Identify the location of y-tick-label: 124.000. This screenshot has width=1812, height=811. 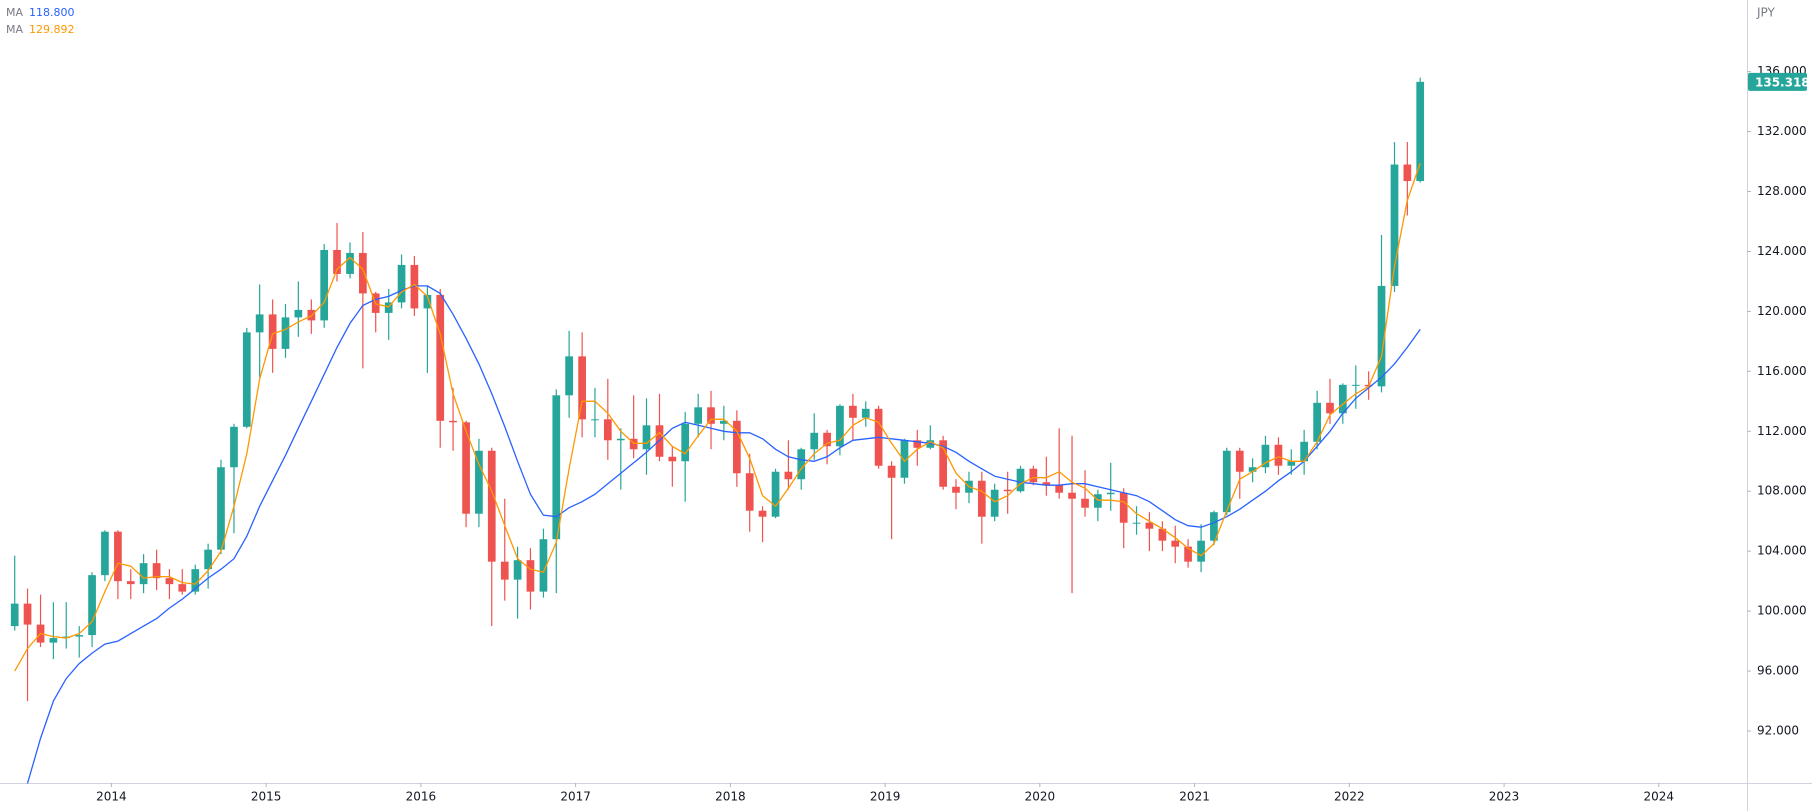
(1782, 251).